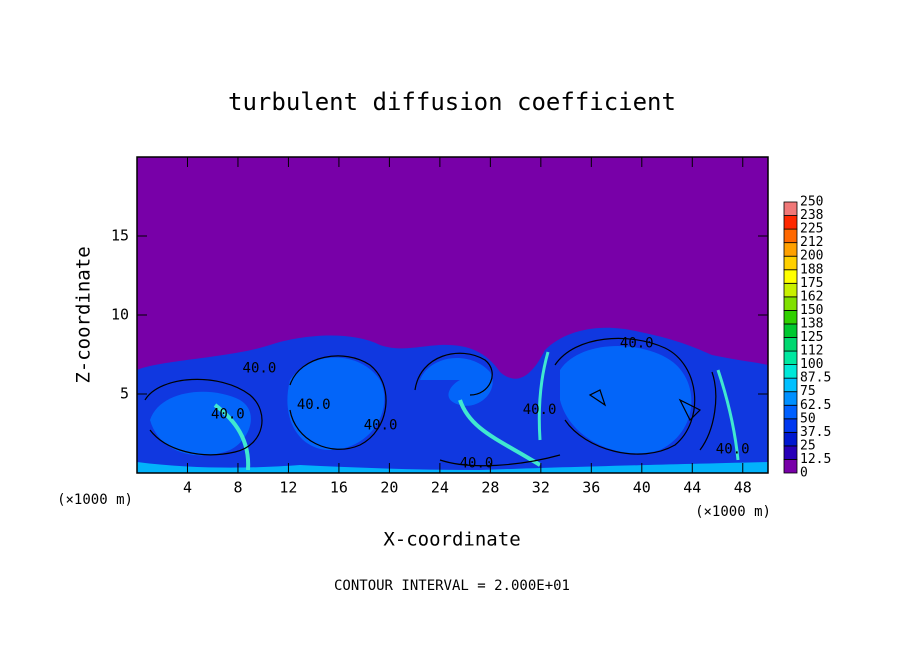  What do you see at coordinates (811, 229) in the screenshot?
I see `colorbar-label: 225` at bounding box center [811, 229].